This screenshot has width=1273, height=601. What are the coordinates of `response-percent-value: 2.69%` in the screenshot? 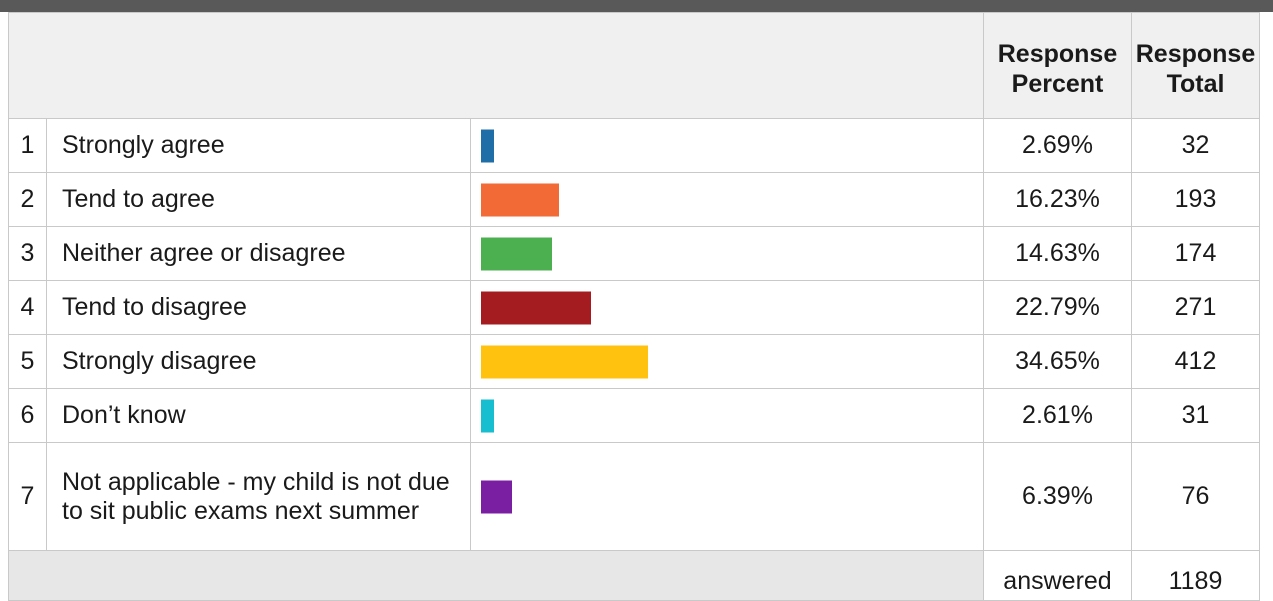 It's located at (1057, 145).